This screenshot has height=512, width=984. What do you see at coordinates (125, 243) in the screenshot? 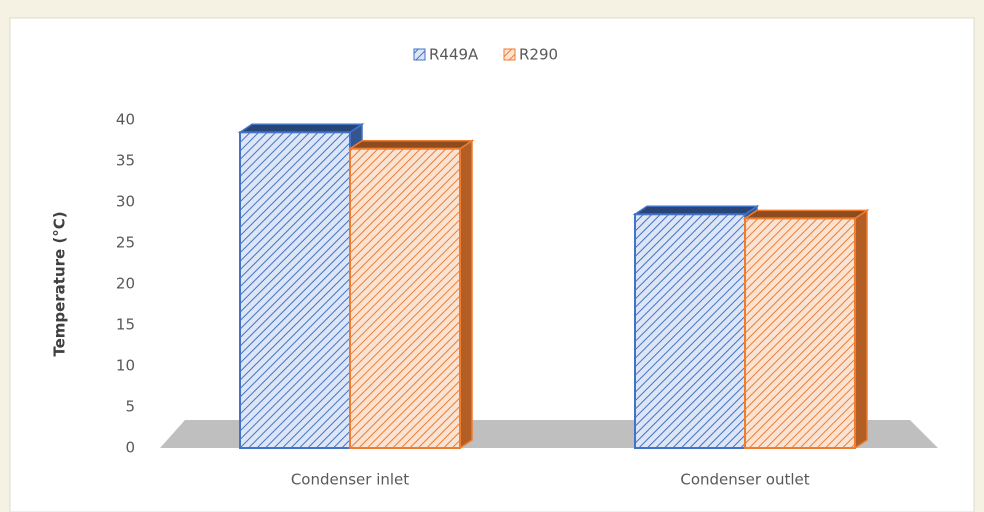
I see `y-tick-label: 25` at bounding box center [125, 243].